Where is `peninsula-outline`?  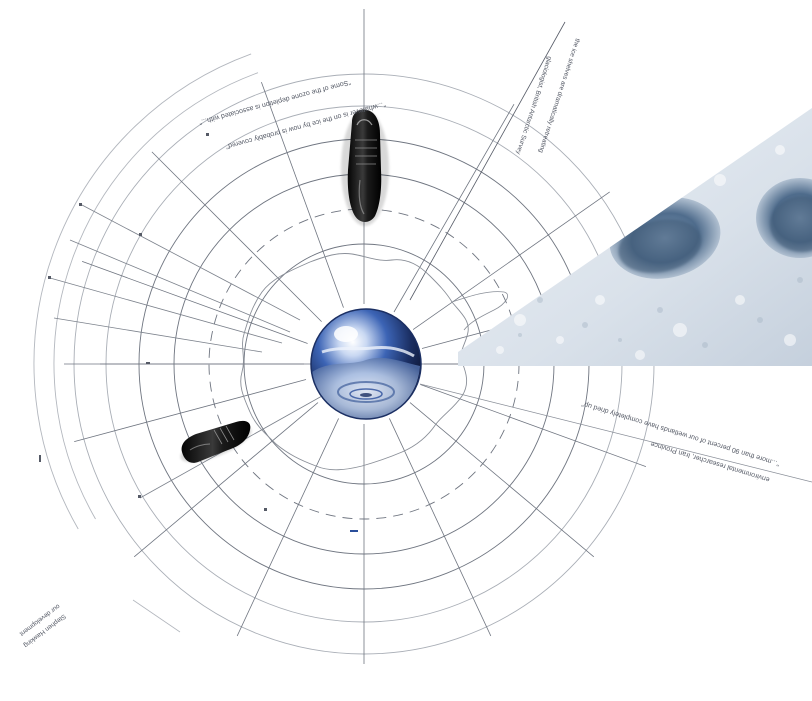 peninsula-outline is located at coordinates (479, 311).